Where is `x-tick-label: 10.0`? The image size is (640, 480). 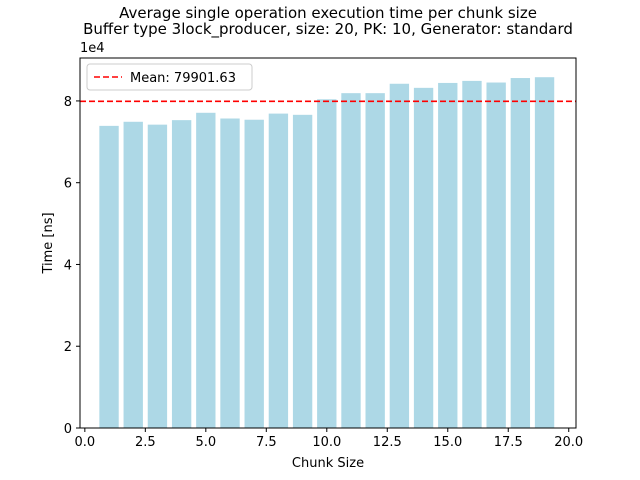
x-tick-label: 10.0 is located at coordinates (326, 442).